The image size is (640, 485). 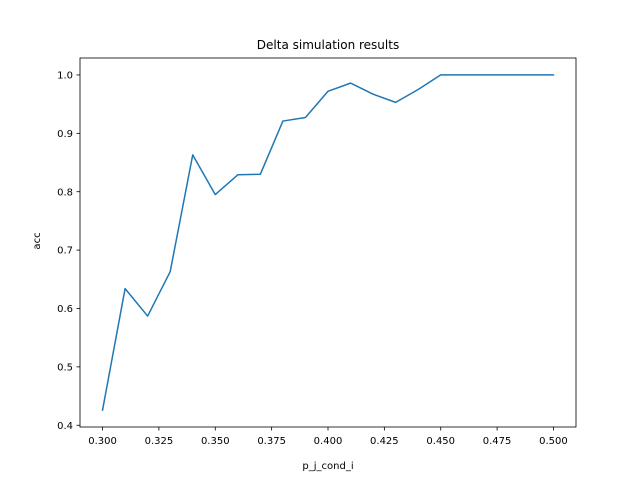 I want to click on x-axis-label: p_j_cond_i, so click(x=327, y=466).